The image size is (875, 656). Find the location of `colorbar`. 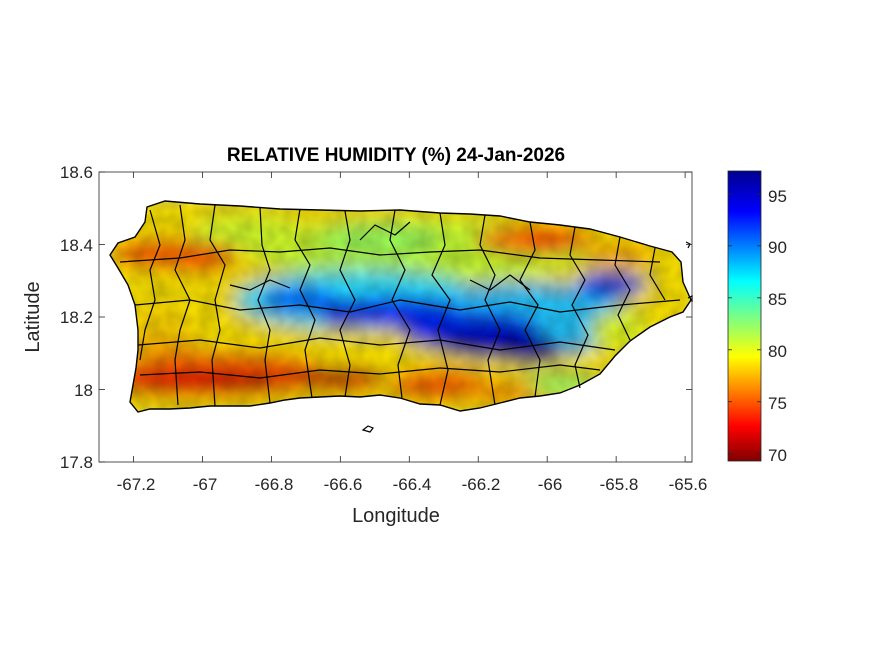

colorbar is located at coordinates (744, 316).